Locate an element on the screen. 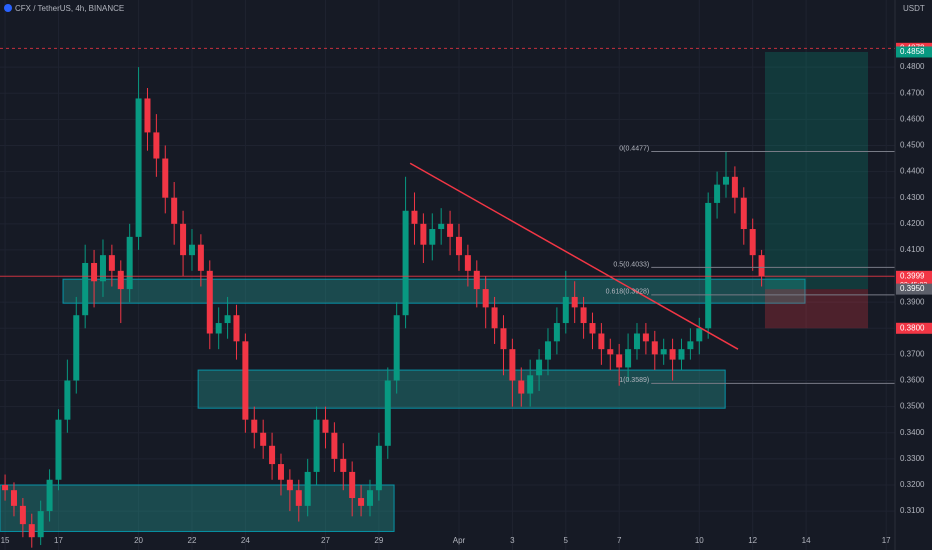 The width and height of the screenshot is (932, 550). price-badge-label: 0.4858 is located at coordinates (912, 51).